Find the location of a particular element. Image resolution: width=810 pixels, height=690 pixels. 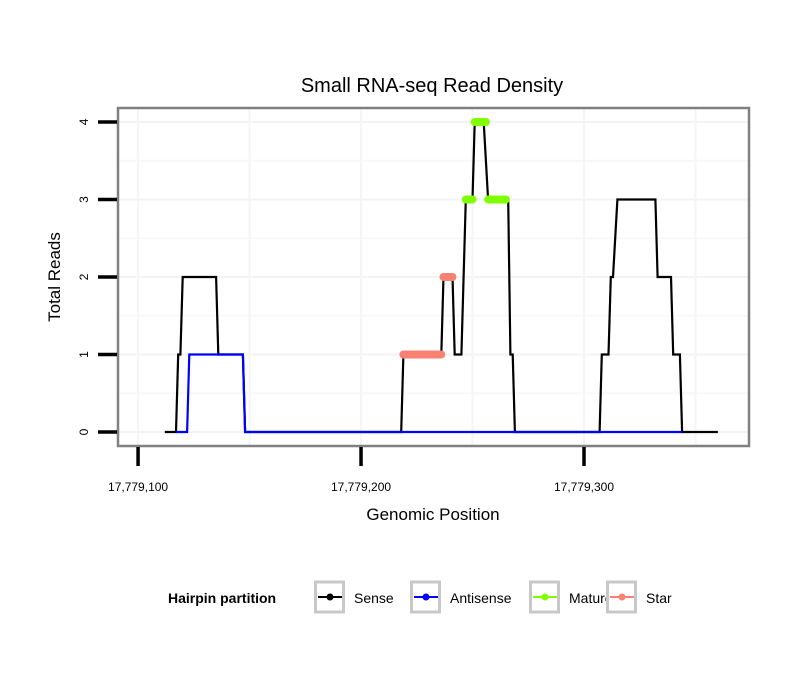

x-tick-label: 17,779,100 is located at coordinates (138, 487).